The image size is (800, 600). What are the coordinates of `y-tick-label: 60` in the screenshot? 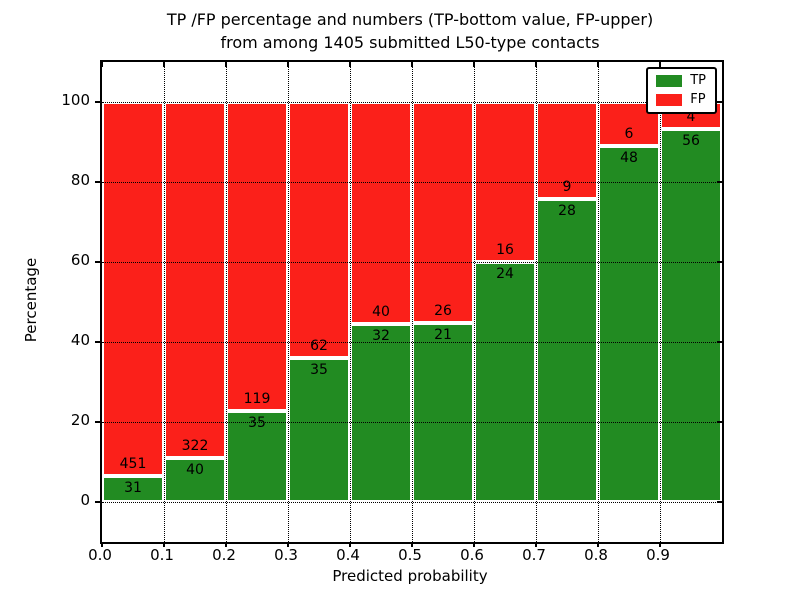 It's located at (80, 260).